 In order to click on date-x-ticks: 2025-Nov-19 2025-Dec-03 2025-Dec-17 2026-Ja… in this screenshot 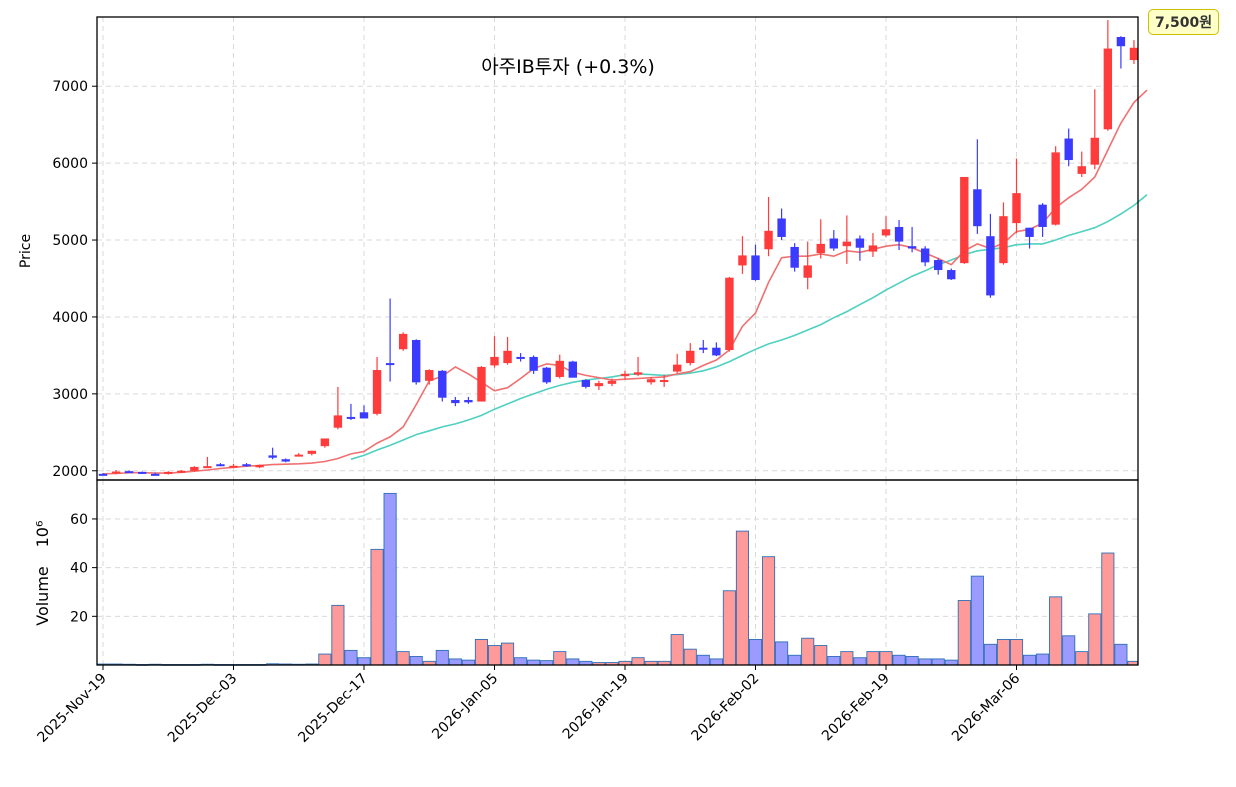, I will do `click(529, 705)`.